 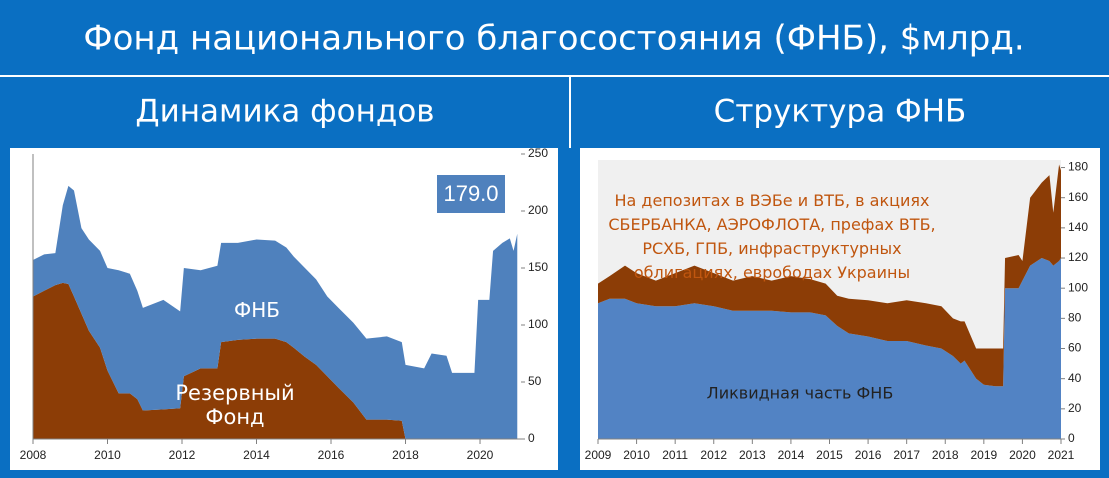 What do you see at coordinates (1075, 408) in the screenshot?
I see `y-tick-label: 20` at bounding box center [1075, 408].